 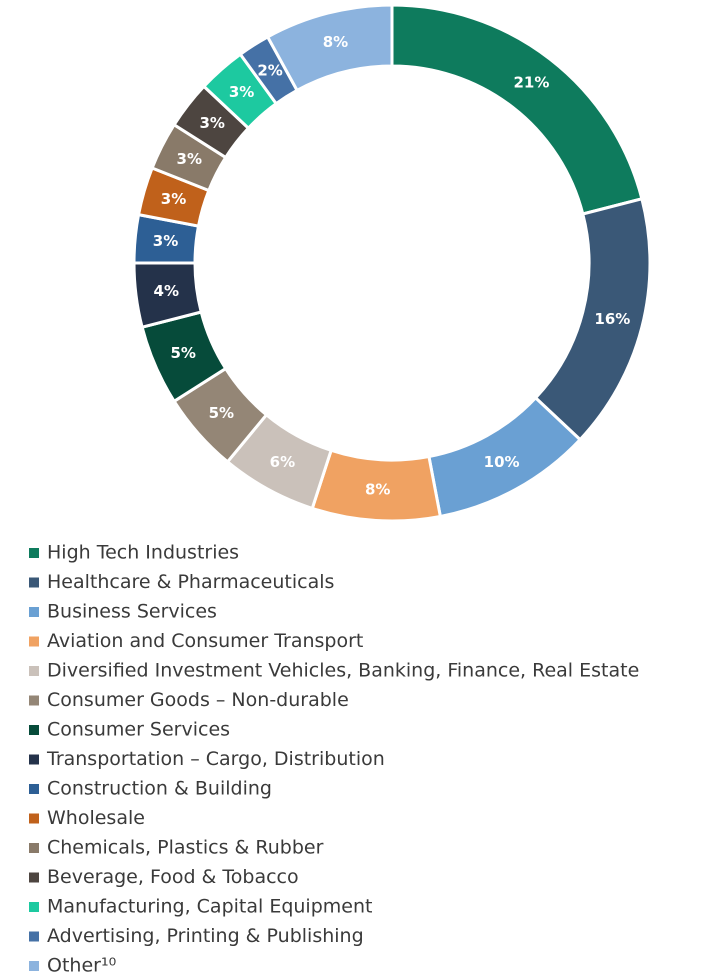 I want to click on legend-label: Transportation – Cargo, Distribution, so click(x=215, y=759).